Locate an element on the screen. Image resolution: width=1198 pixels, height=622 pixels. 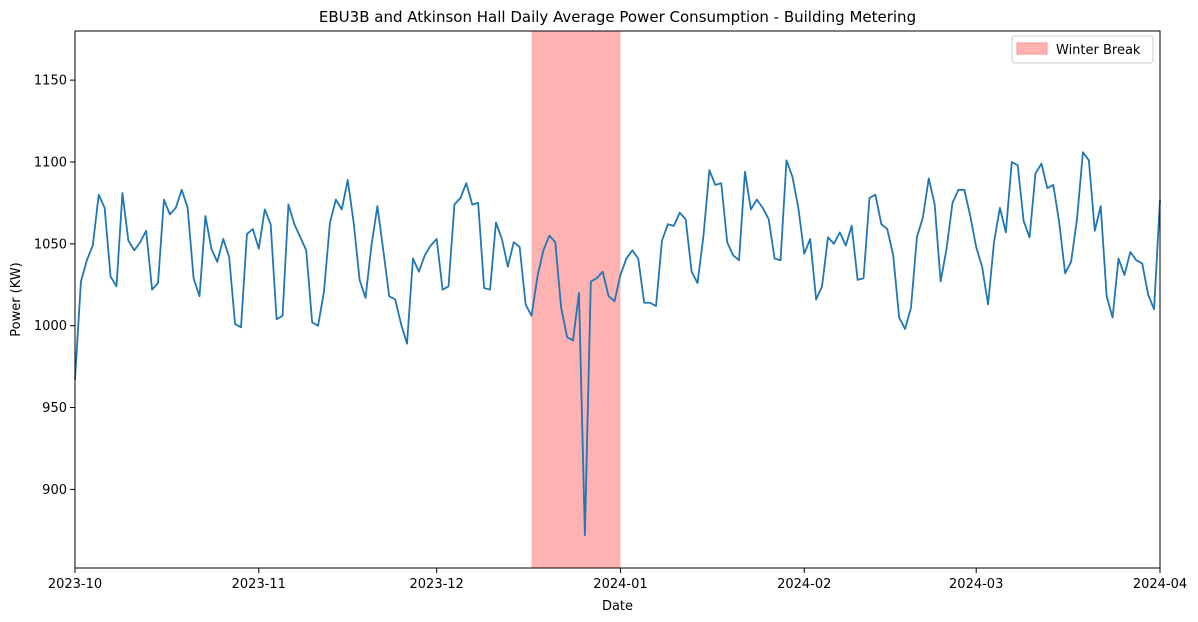
y-tick-label: 1100 is located at coordinates (50, 162).